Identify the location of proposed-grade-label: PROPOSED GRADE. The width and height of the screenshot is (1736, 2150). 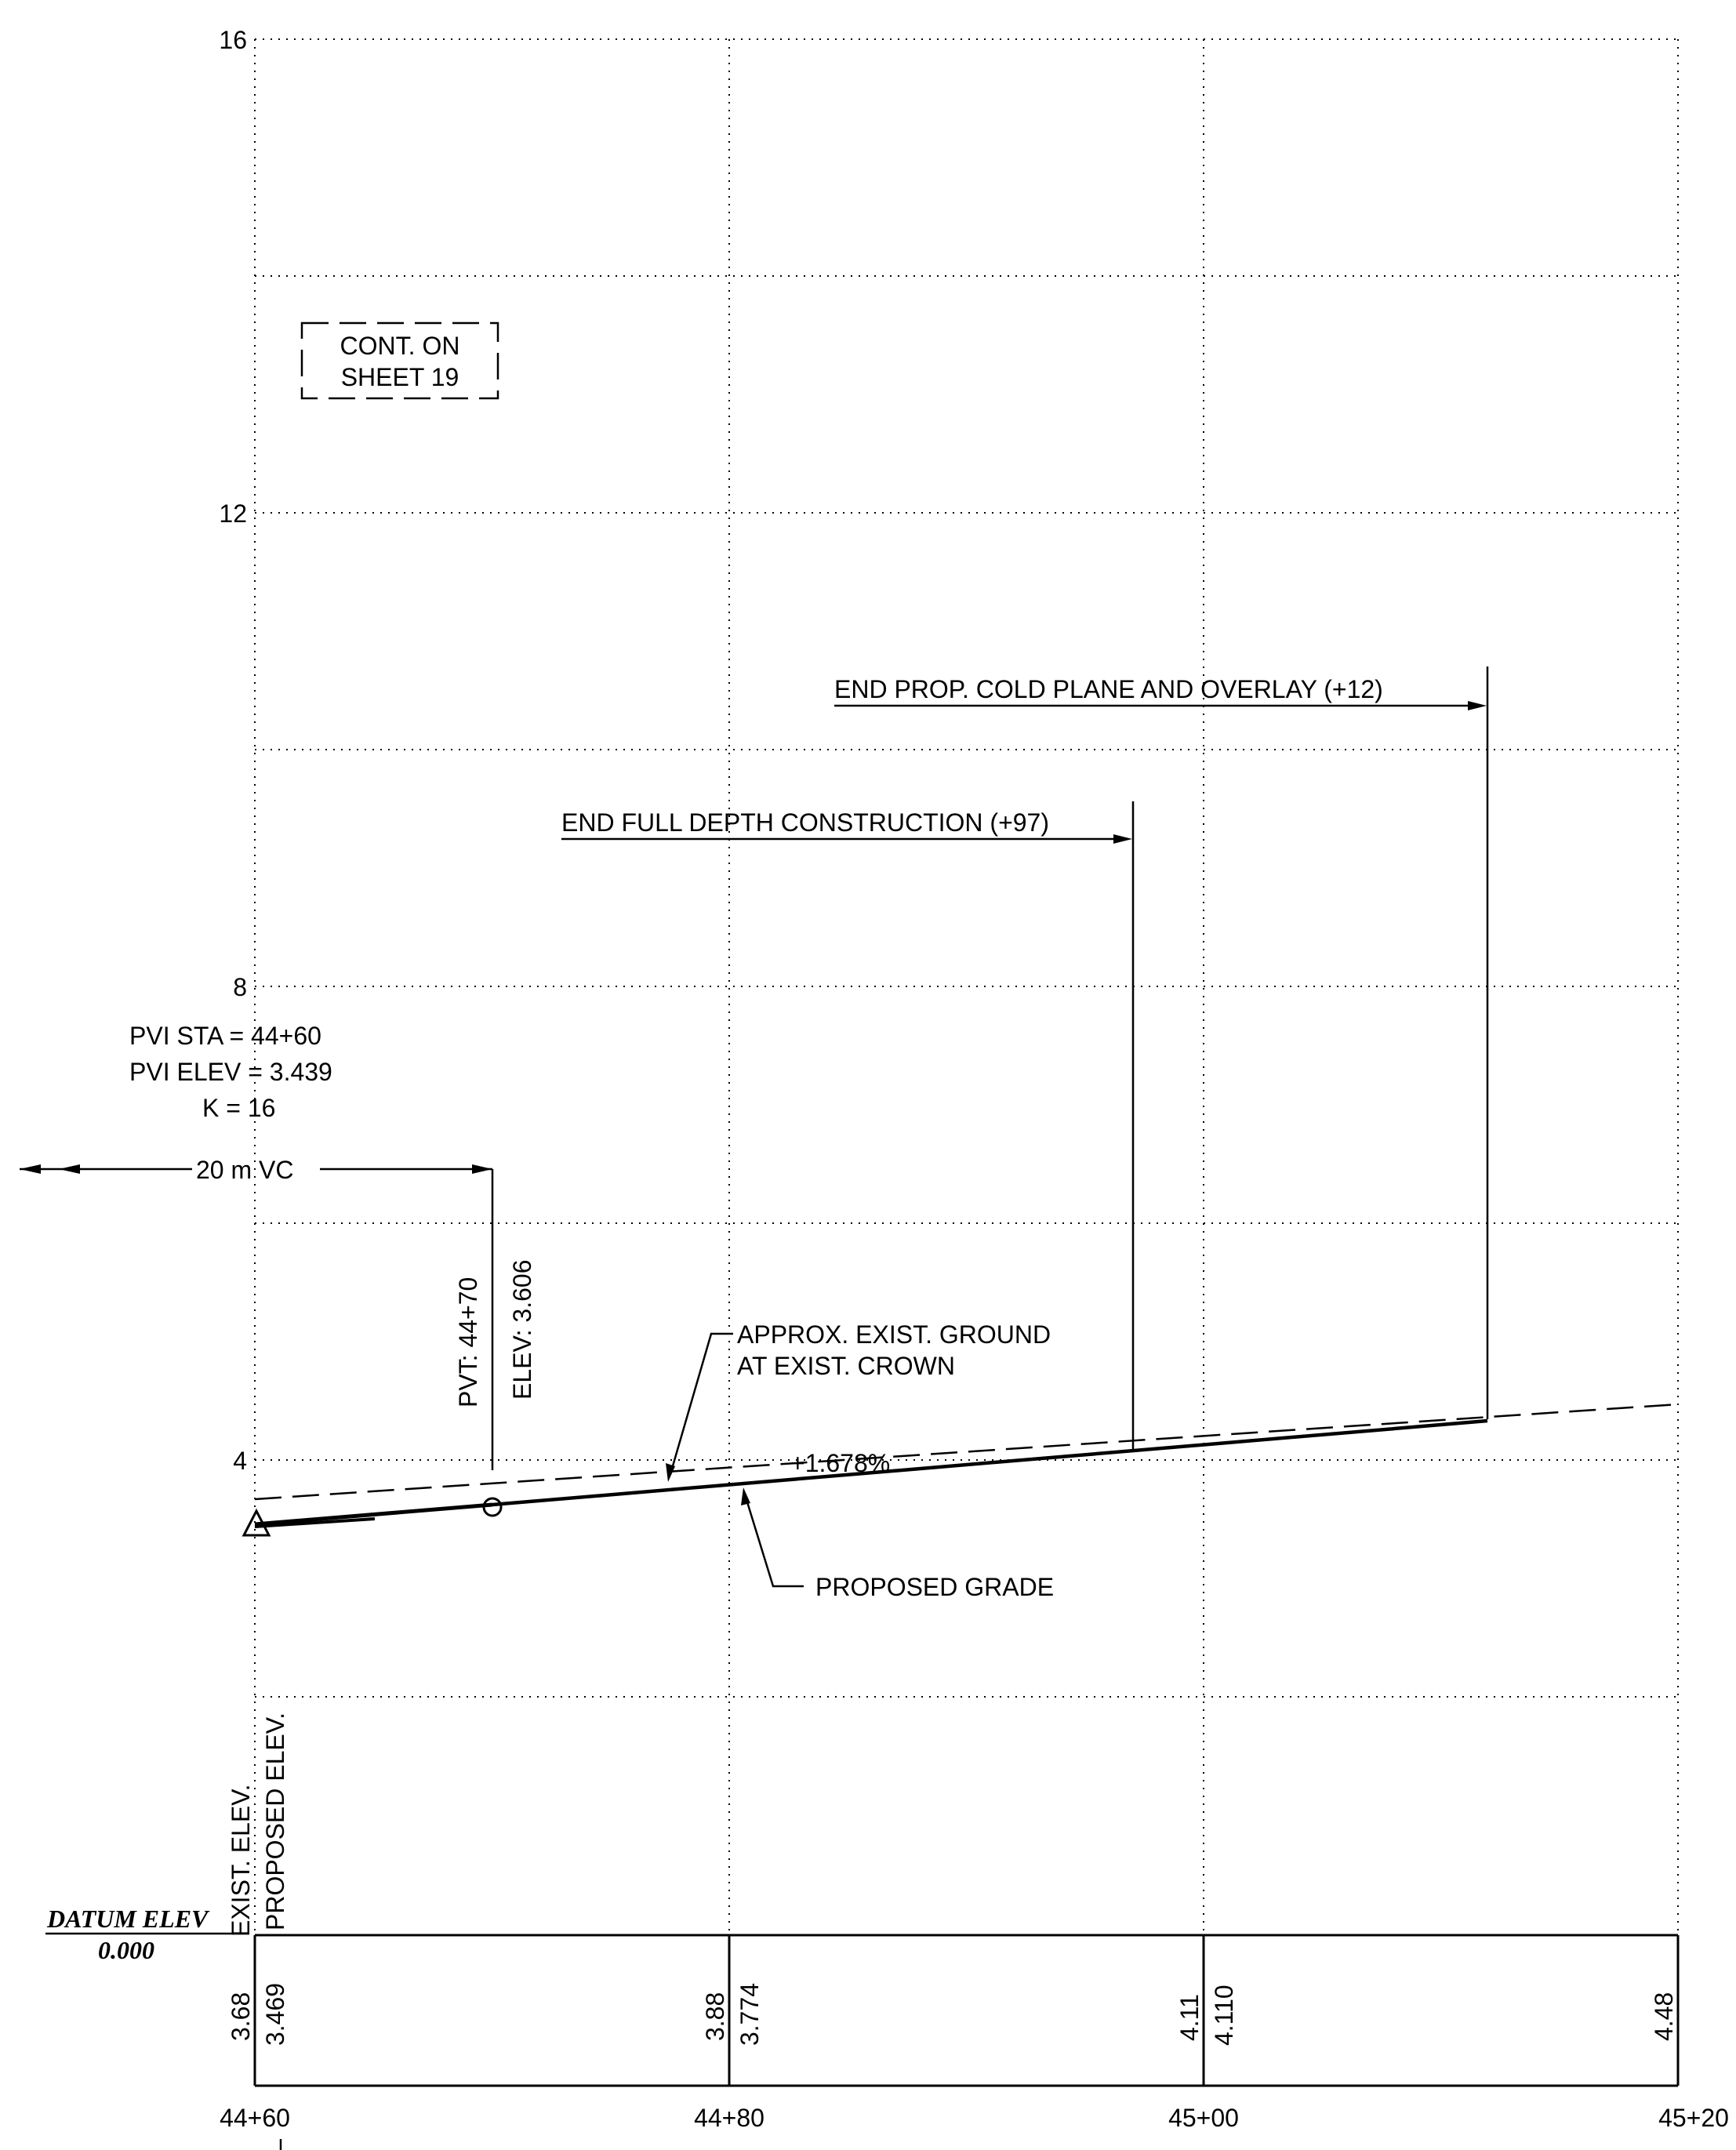
(934, 1587).